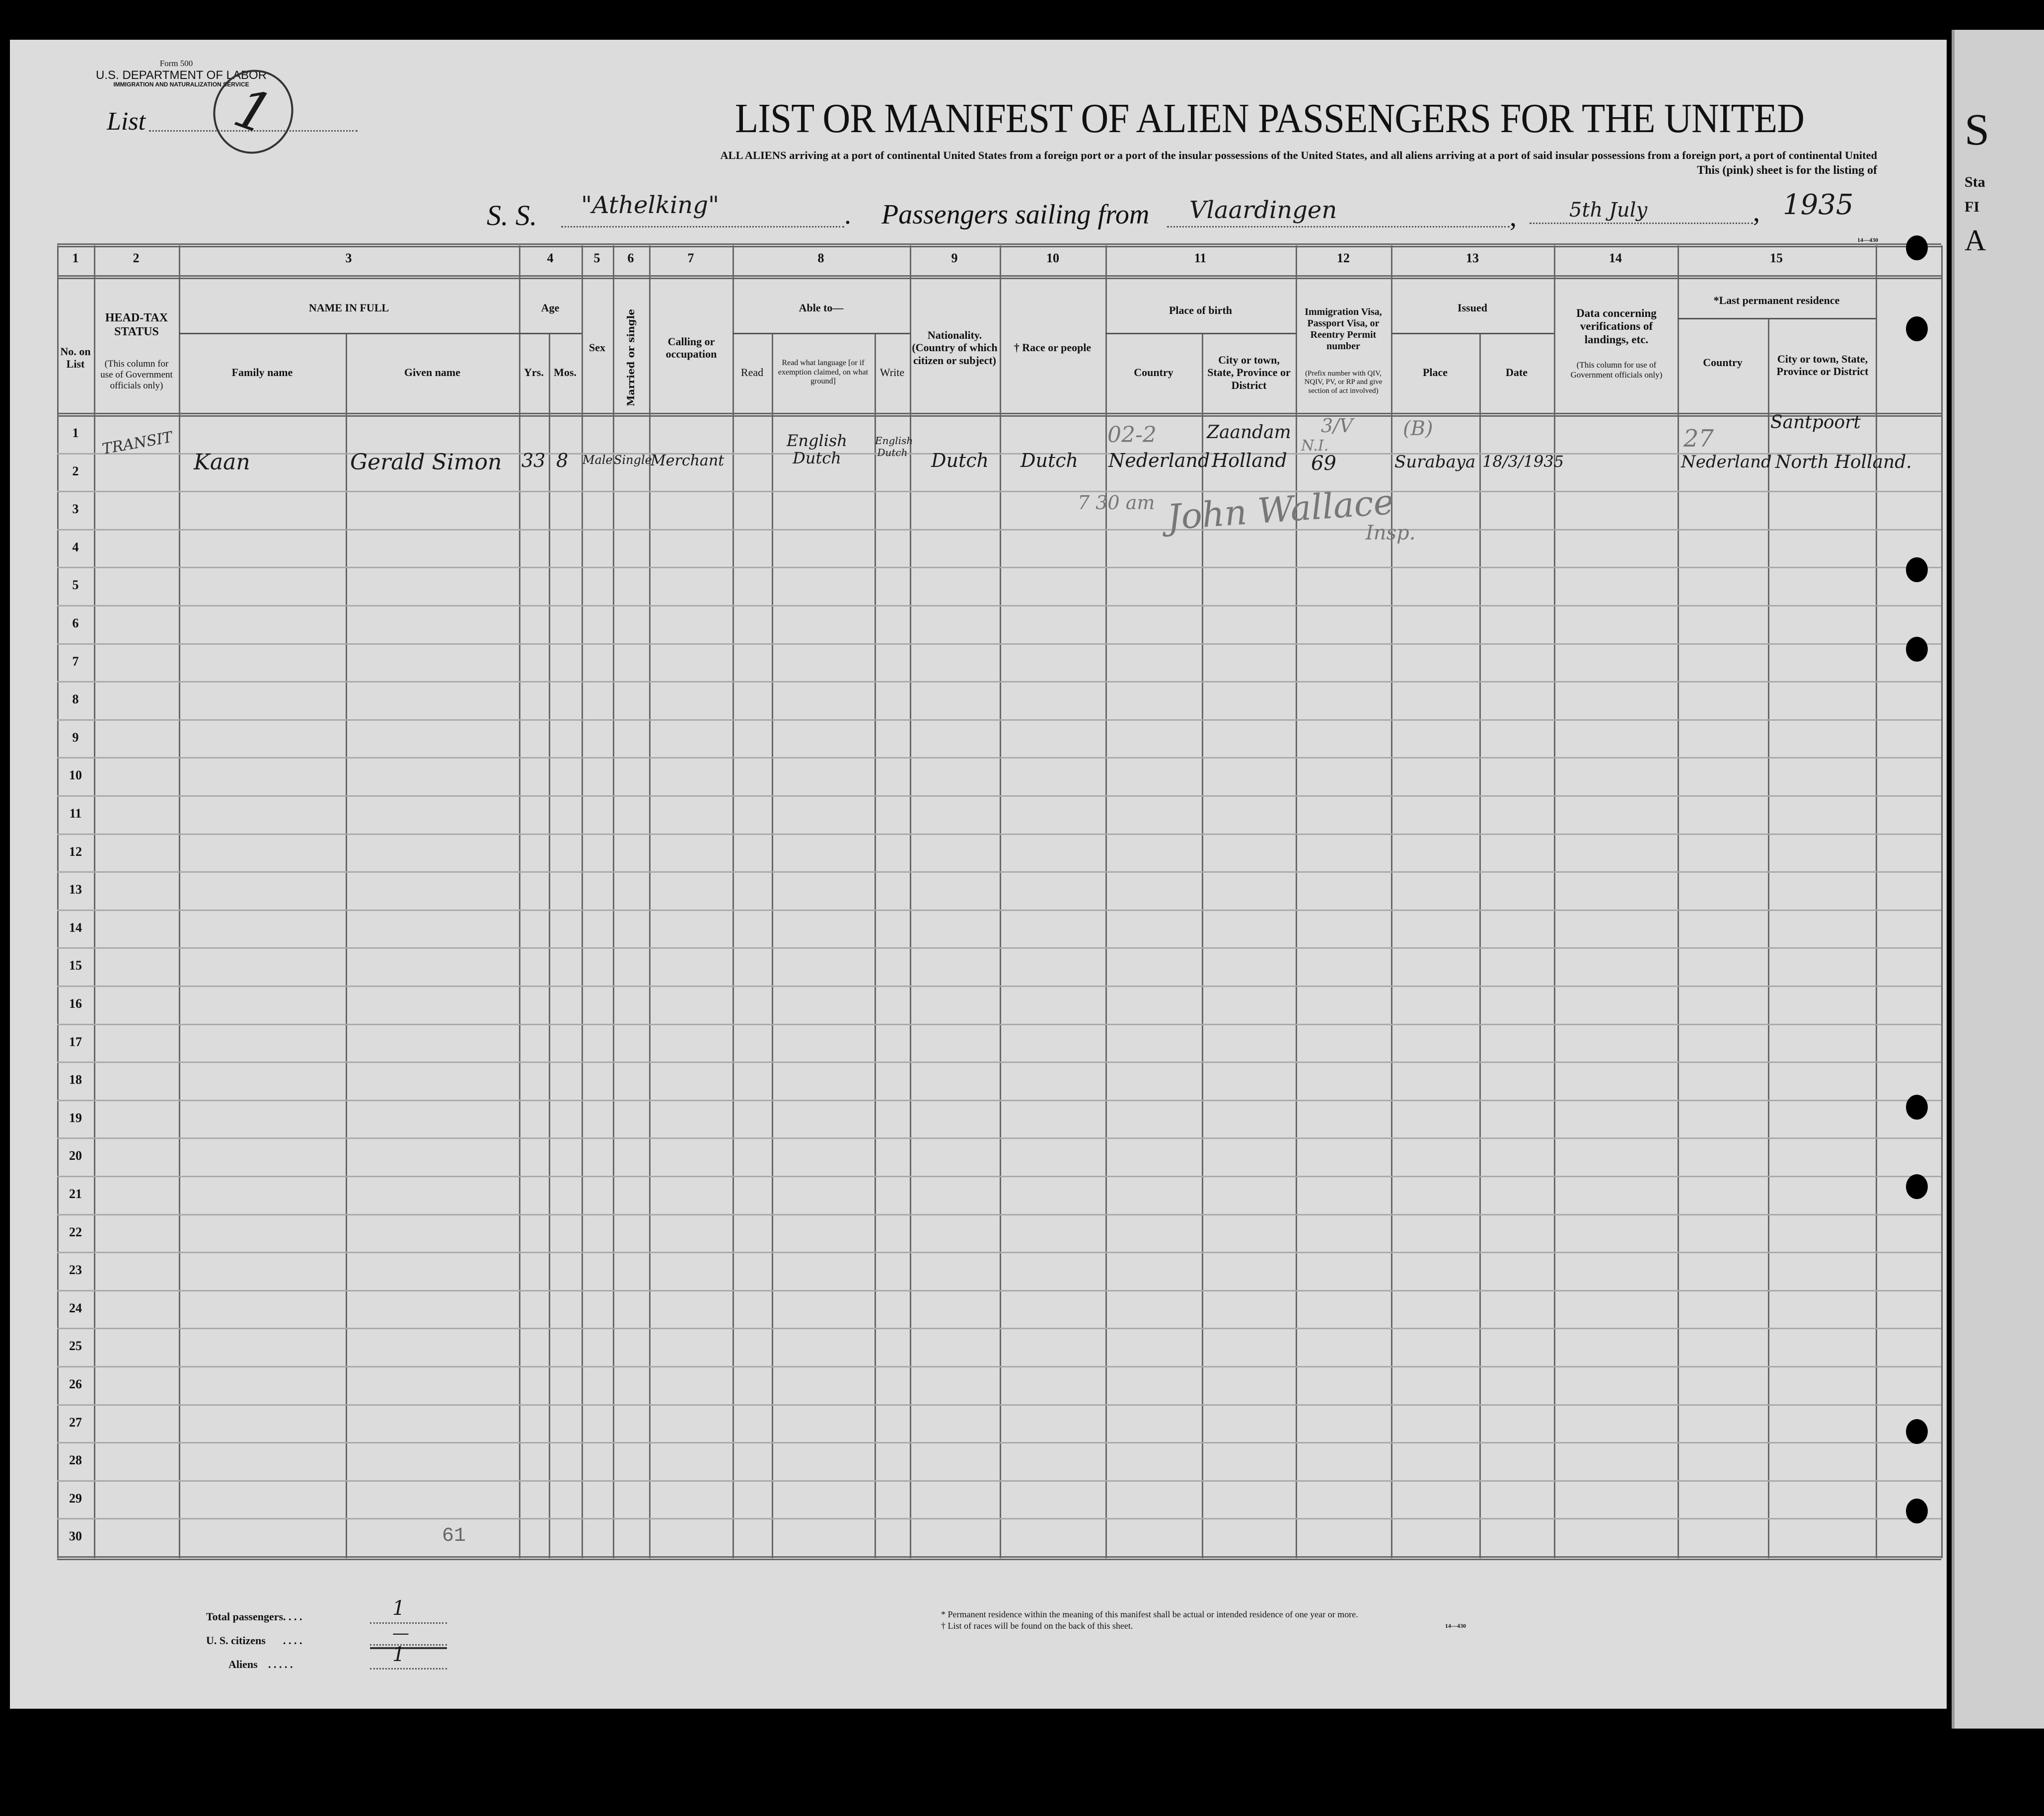  Describe the element at coordinates (533, 460) in the screenshot. I see `age-years: 33` at that location.